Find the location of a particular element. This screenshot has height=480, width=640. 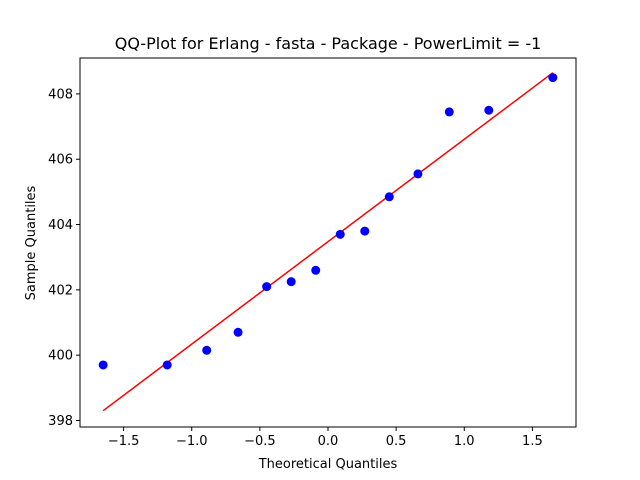

x-tick-label: 0.0 is located at coordinates (328, 441).